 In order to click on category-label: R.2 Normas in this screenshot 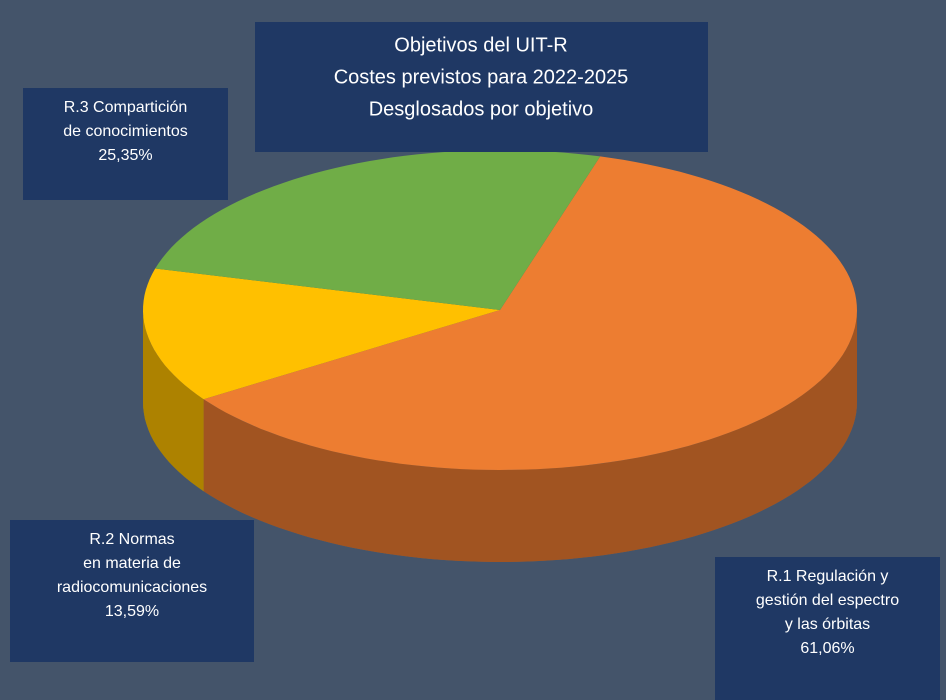, I will do `click(131, 539)`.